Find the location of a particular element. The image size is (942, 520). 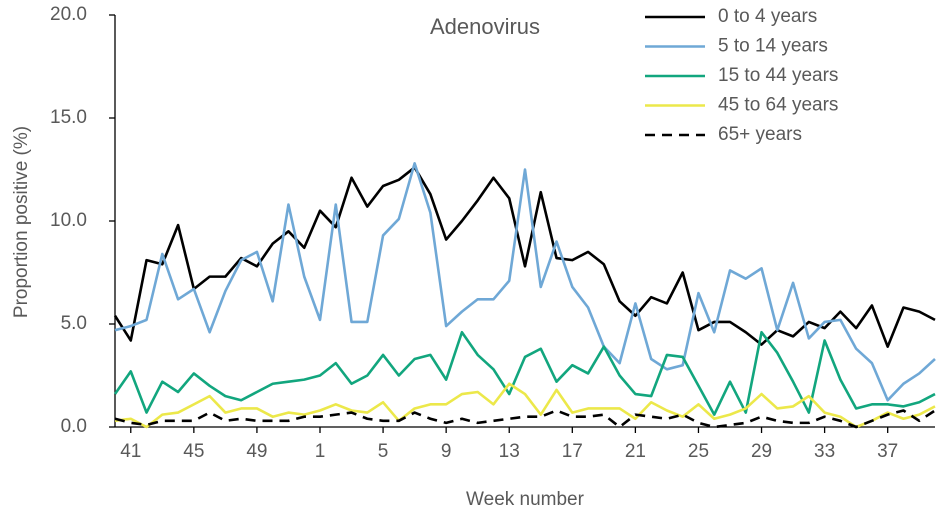

y-axis-label: Proportion positive (%) is located at coordinates (21, 222).